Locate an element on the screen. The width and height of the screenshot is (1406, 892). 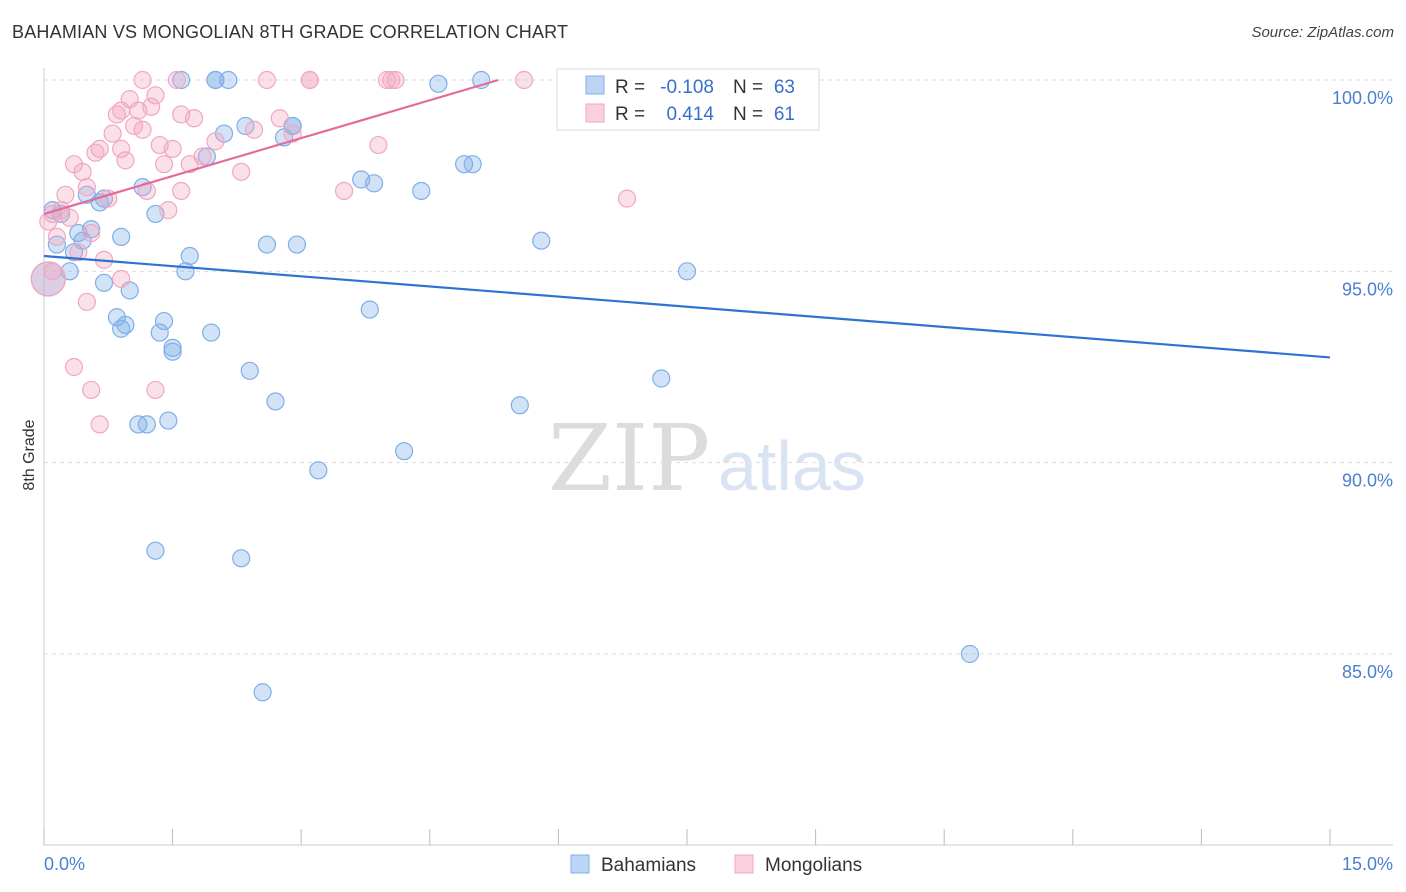
x-tick-label-max: 15.0% is located at coordinates (1367, 864).